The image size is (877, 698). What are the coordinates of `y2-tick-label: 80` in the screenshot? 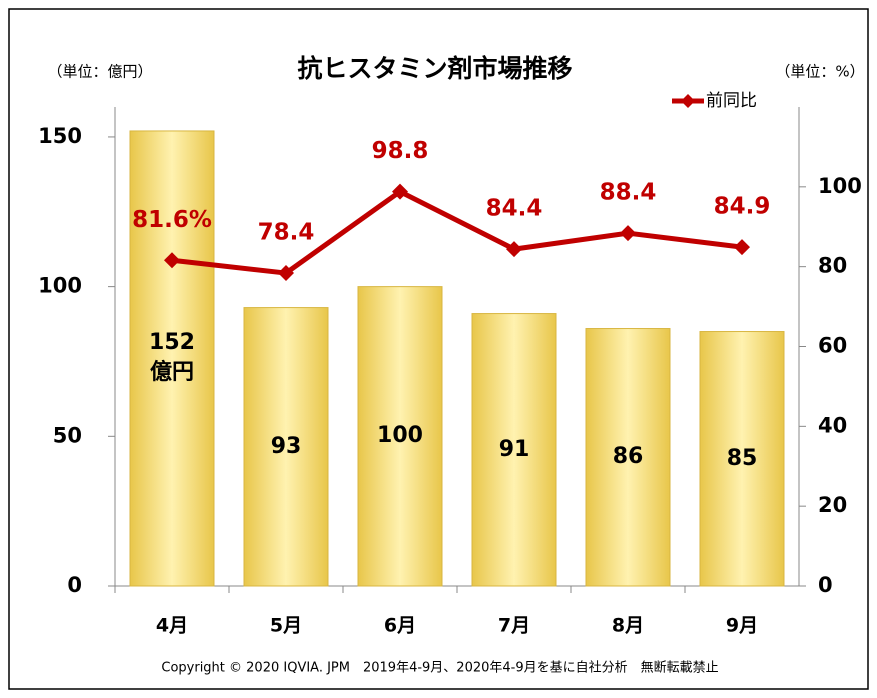 It's located at (832, 266).